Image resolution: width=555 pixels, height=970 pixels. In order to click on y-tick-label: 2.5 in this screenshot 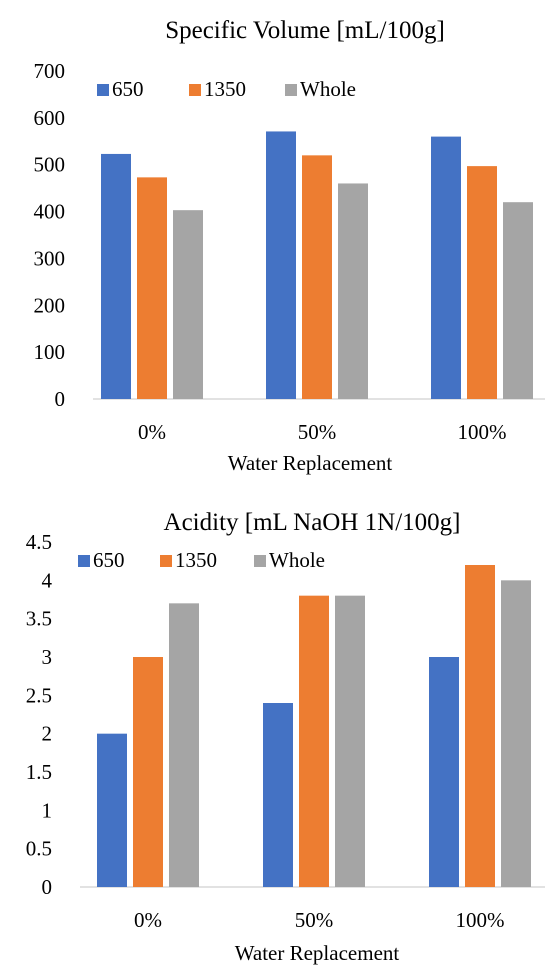, I will do `click(39, 695)`.